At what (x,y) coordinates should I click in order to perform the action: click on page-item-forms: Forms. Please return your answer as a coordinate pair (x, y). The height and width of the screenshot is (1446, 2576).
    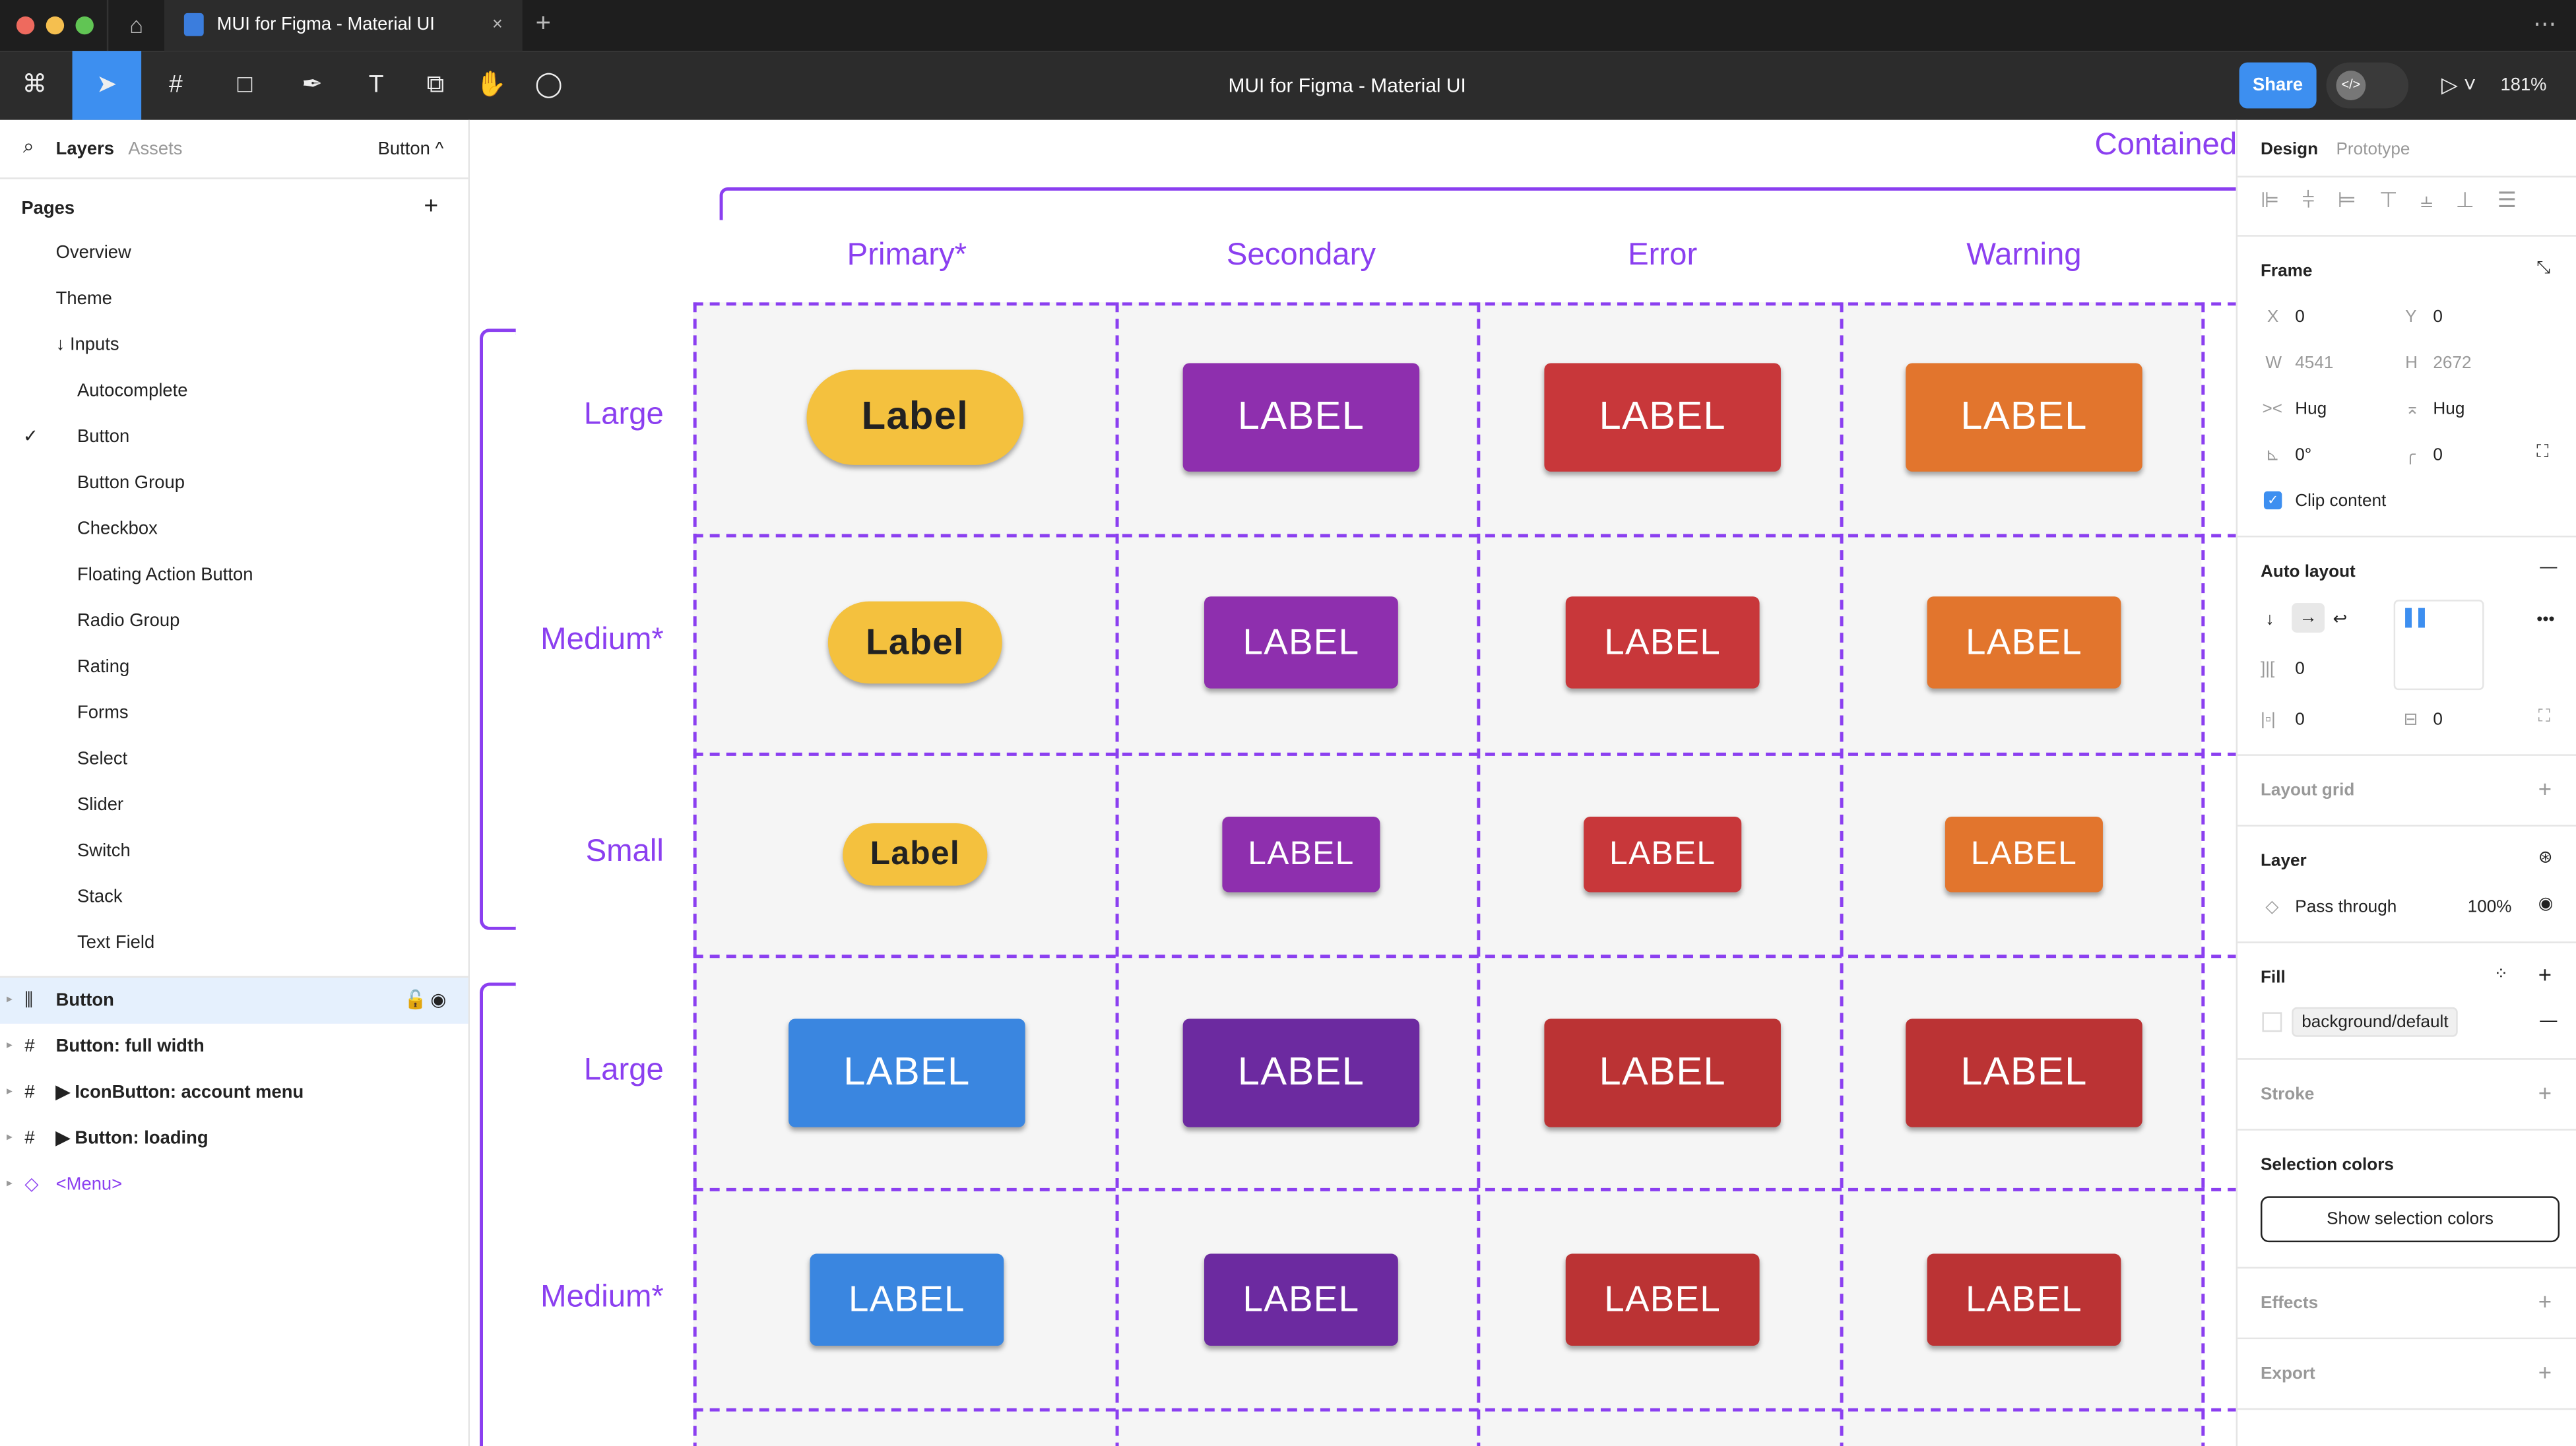
    Looking at the image, I should click on (234, 713).